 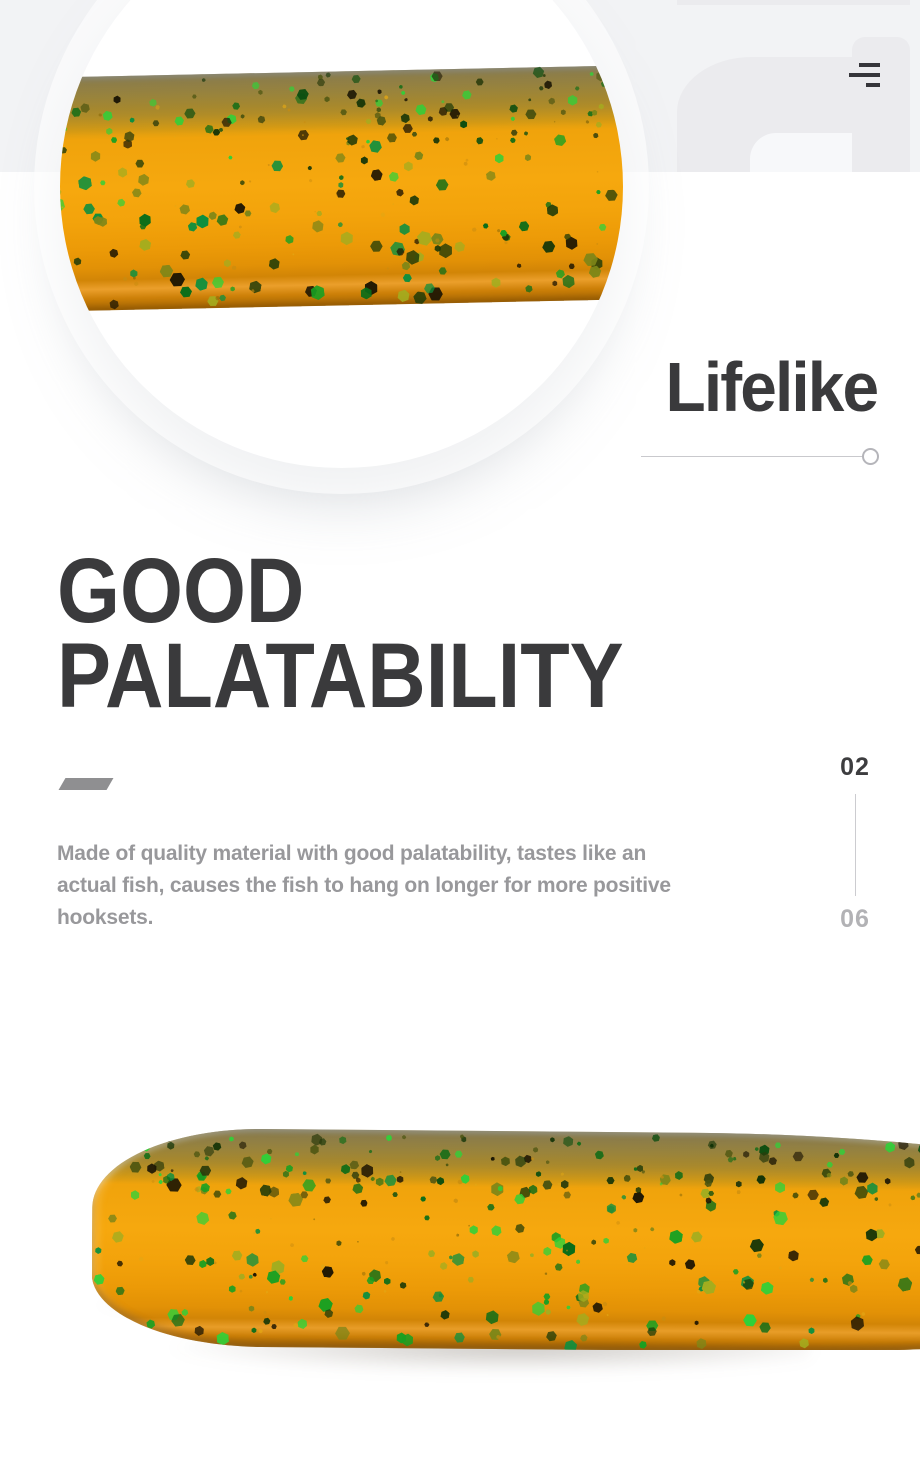 What do you see at coordinates (341, 188) in the screenshot?
I see `lure-macro-photo` at bounding box center [341, 188].